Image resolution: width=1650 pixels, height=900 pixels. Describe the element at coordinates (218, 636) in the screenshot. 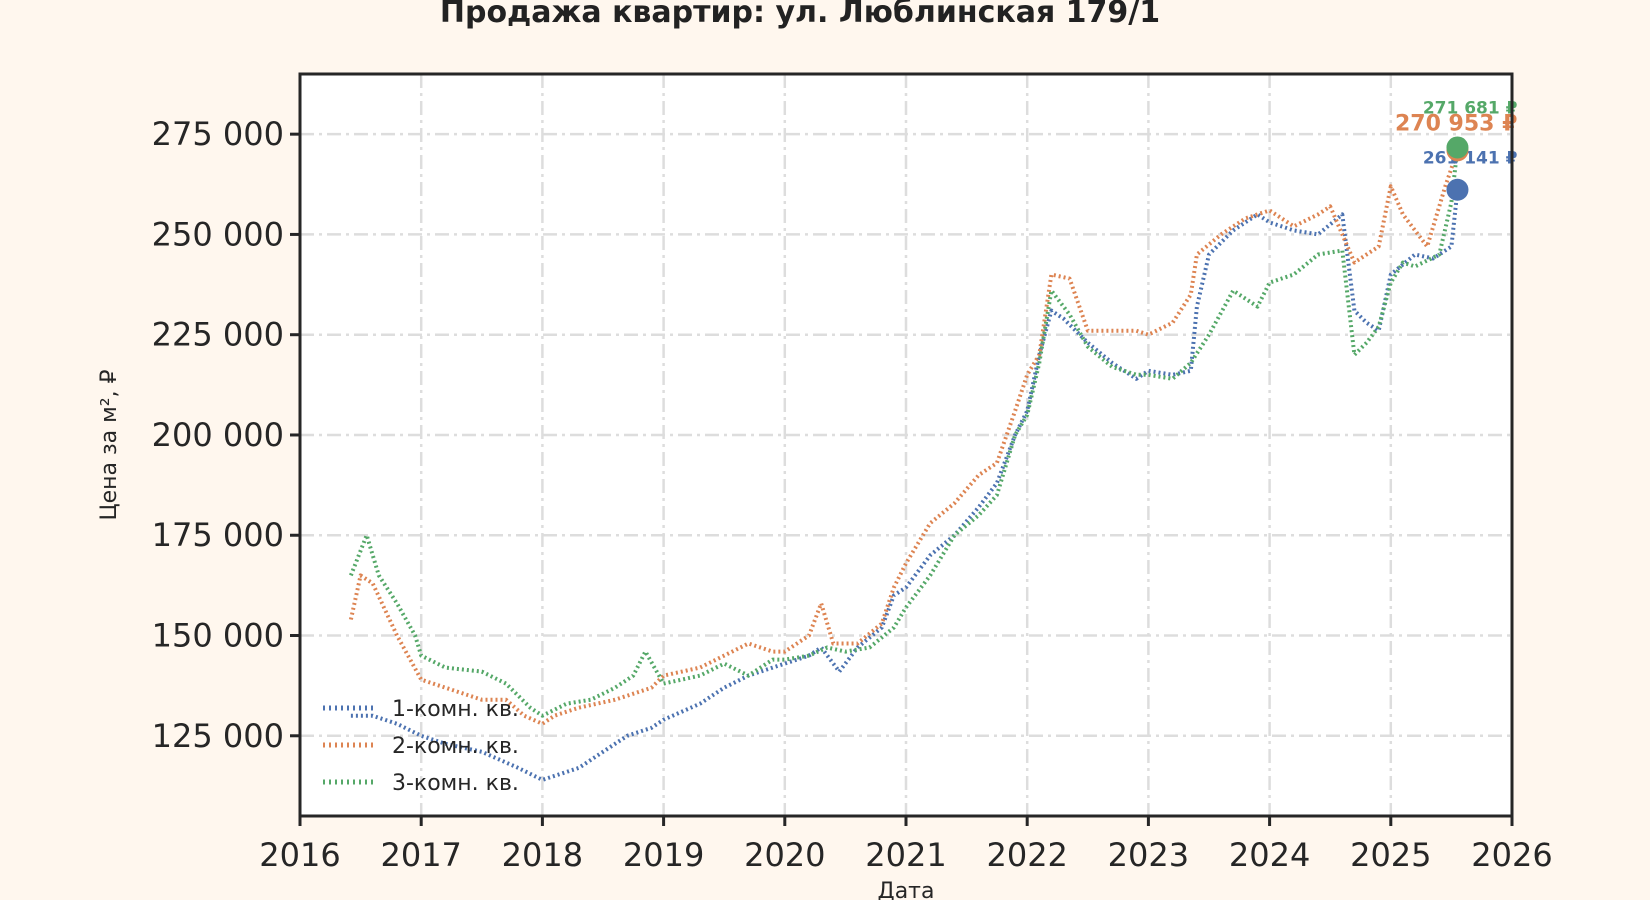

I see `y-tick-label: 150 000` at that location.